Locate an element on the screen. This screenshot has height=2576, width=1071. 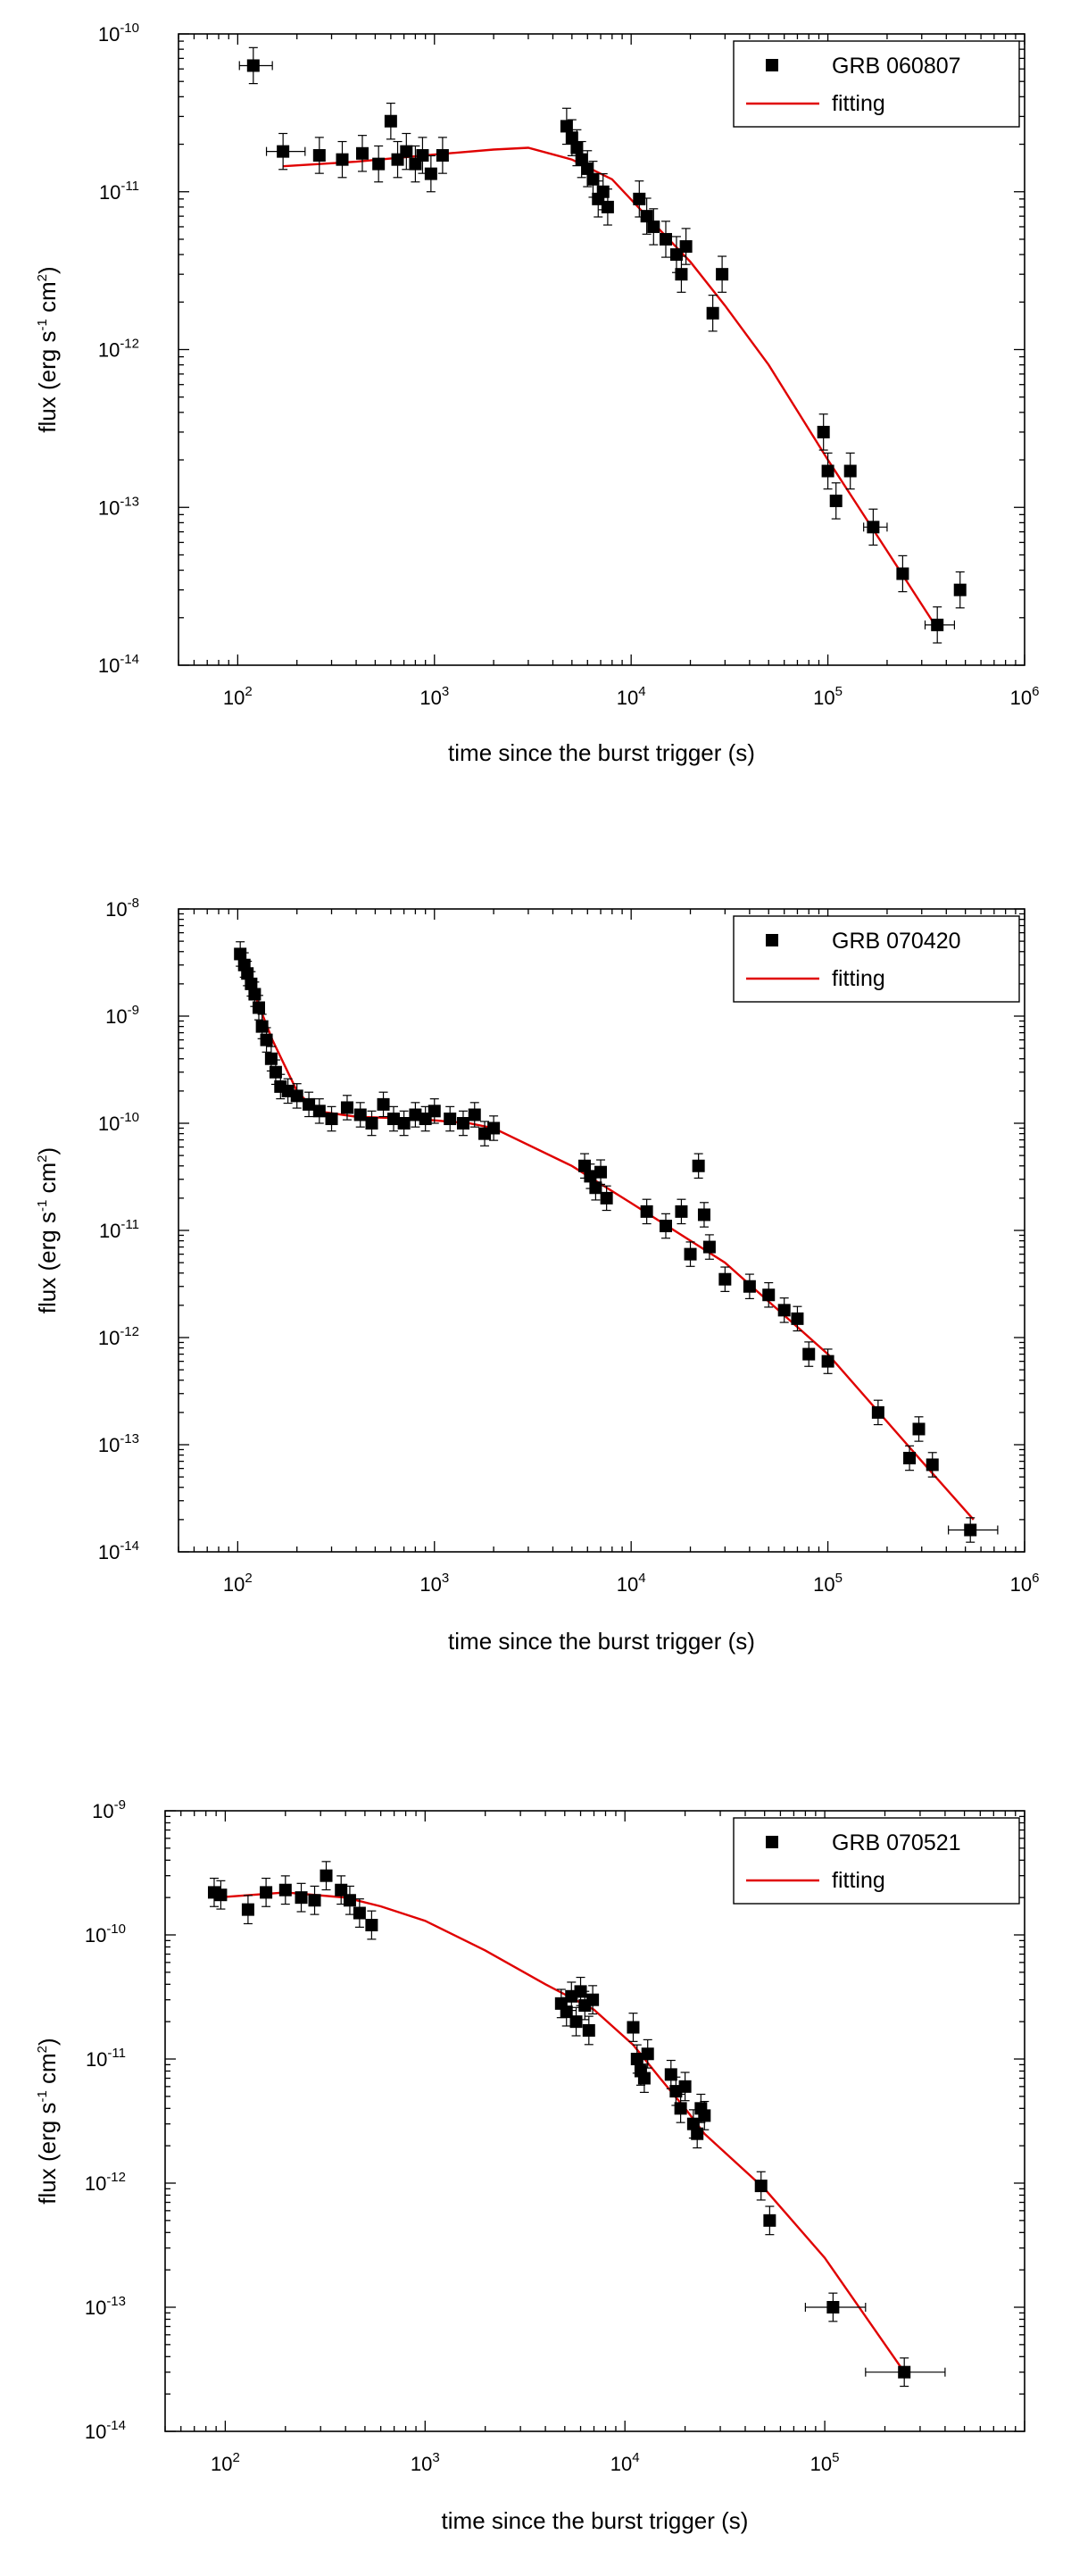
x-tick-label: 10⁴ is located at coordinates (631, 696).